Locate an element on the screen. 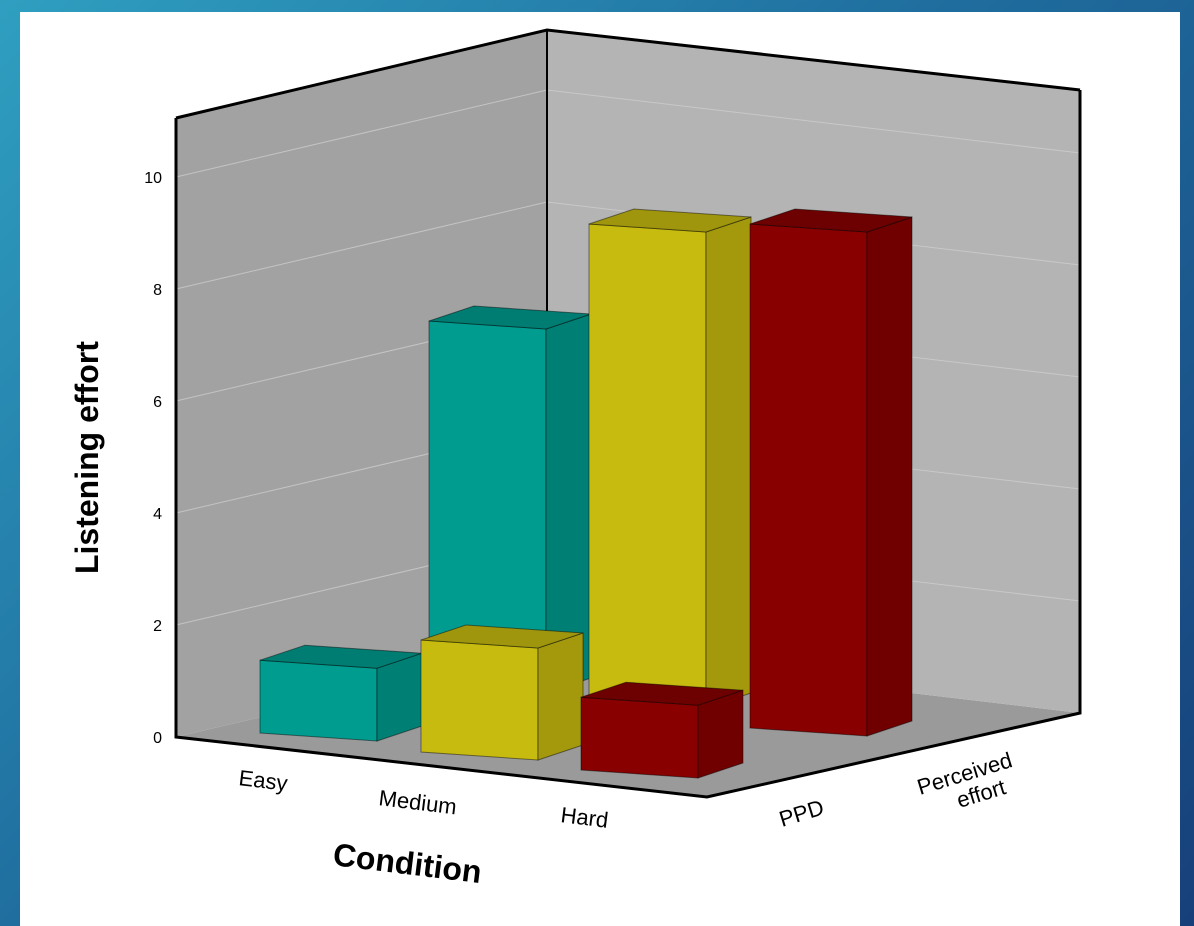  bar-red-tall is located at coordinates (831, 472).